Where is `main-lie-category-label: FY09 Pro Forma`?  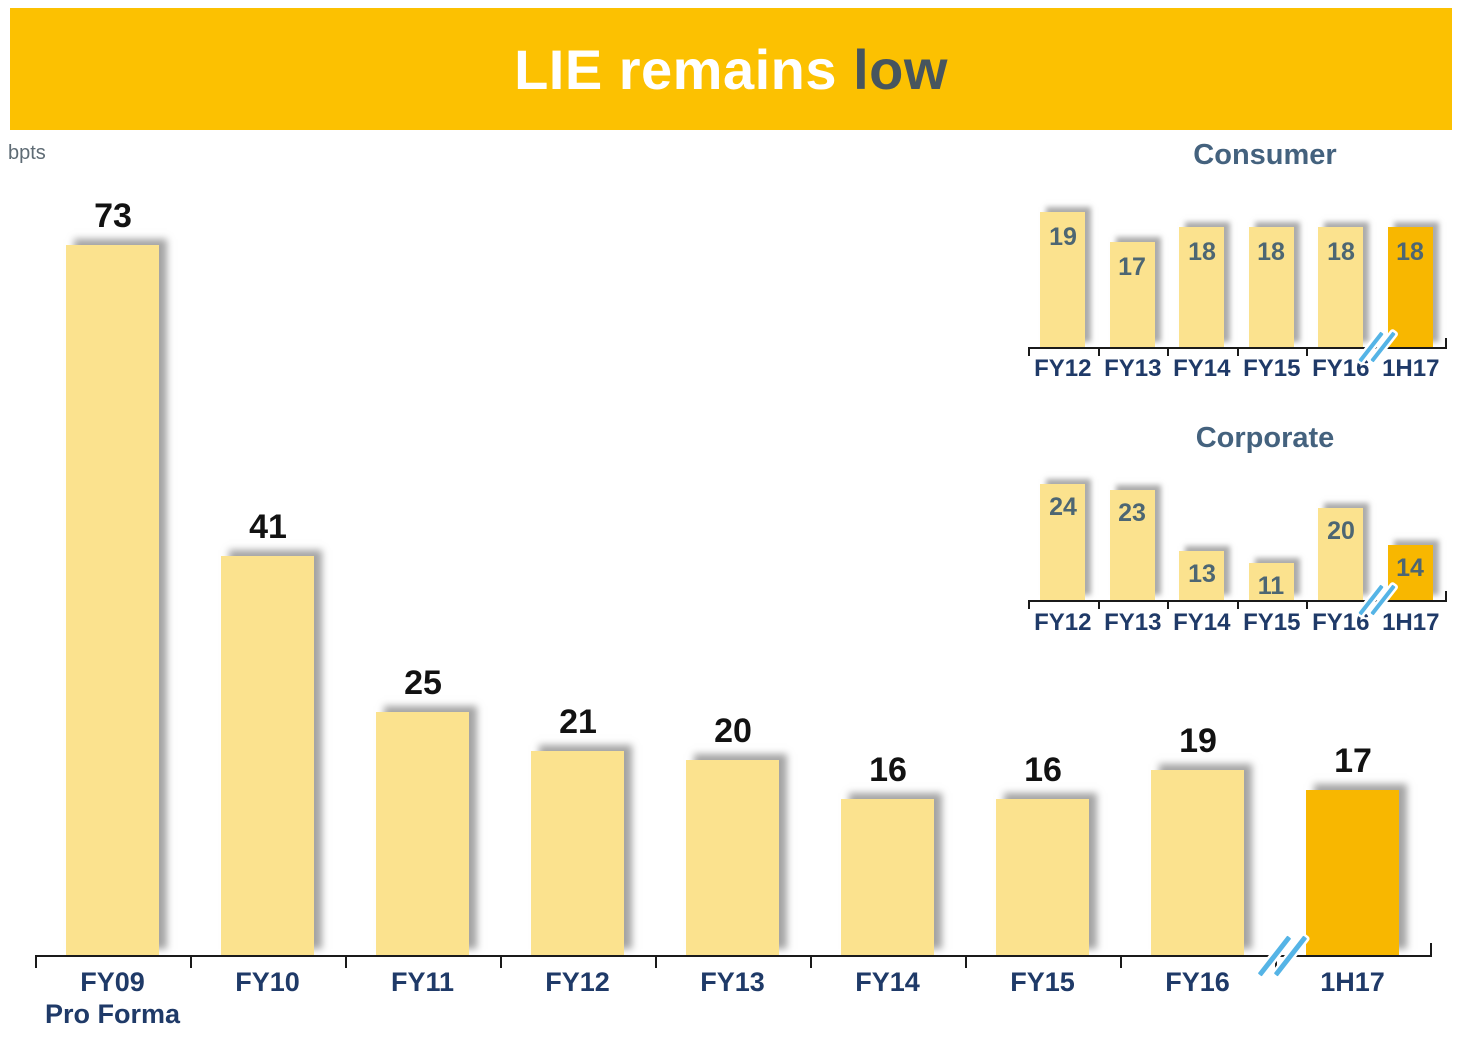 main-lie-category-label: FY09 Pro Forma is located at coordinates (112, 998).